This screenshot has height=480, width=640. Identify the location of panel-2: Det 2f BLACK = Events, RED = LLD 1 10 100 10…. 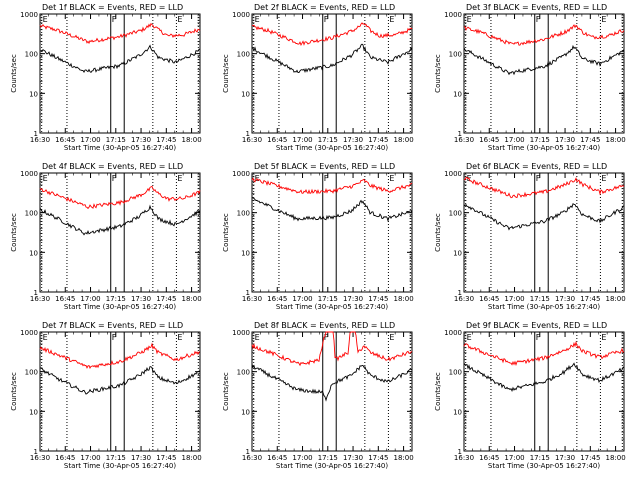
(318, 77).